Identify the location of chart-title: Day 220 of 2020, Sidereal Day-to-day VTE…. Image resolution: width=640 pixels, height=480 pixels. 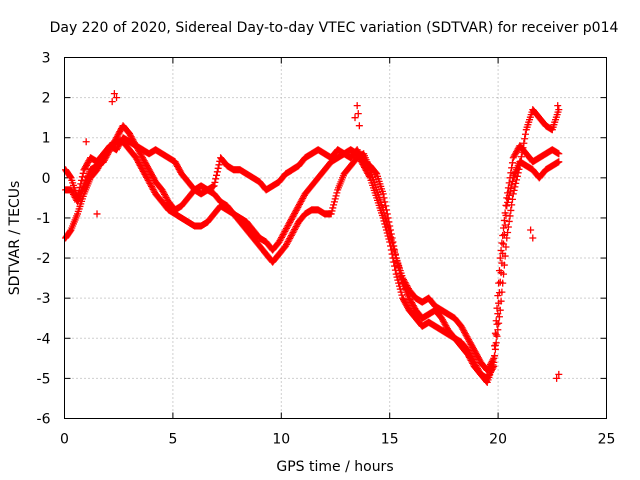
(334, 28).